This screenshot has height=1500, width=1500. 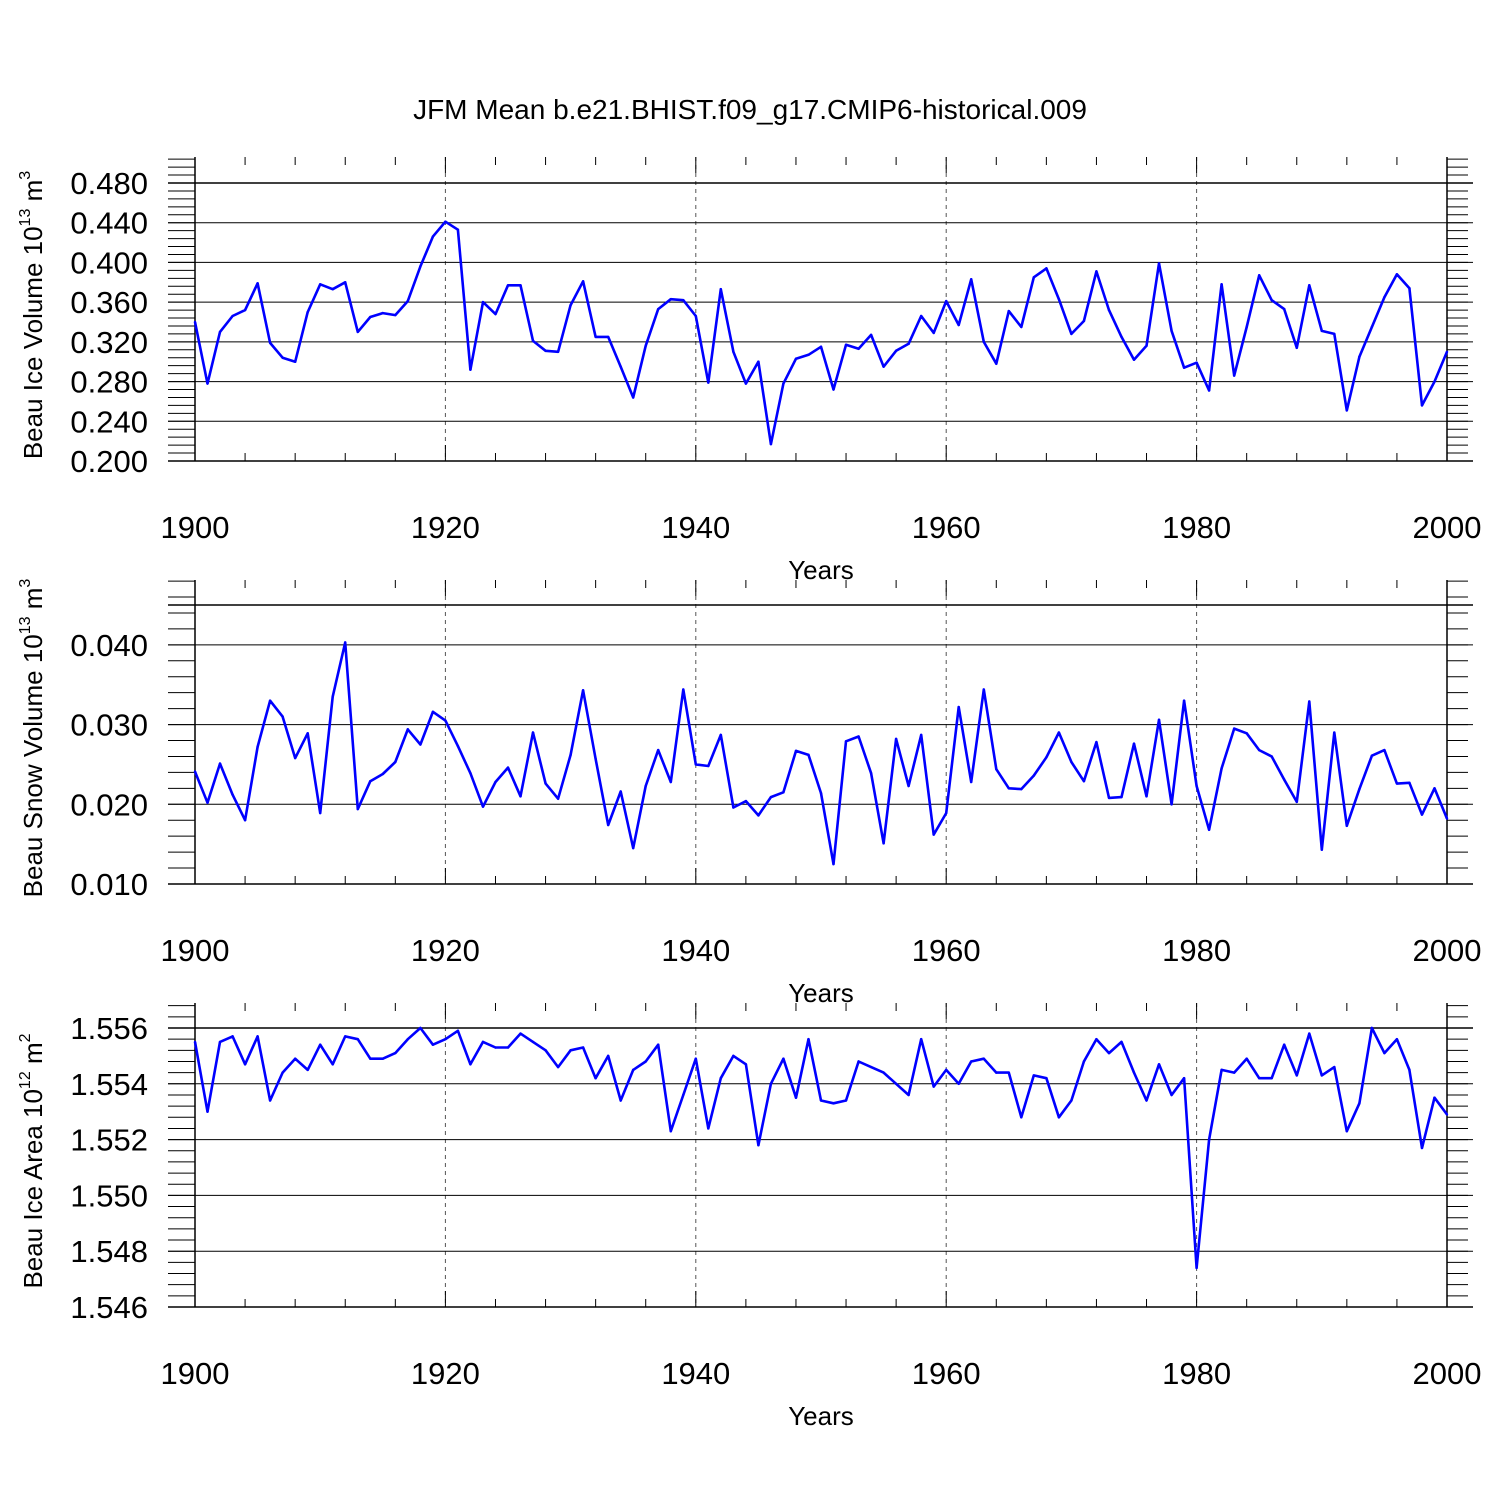 I want to click on y-tick-label: 0.440, so click(x=109, y=223).